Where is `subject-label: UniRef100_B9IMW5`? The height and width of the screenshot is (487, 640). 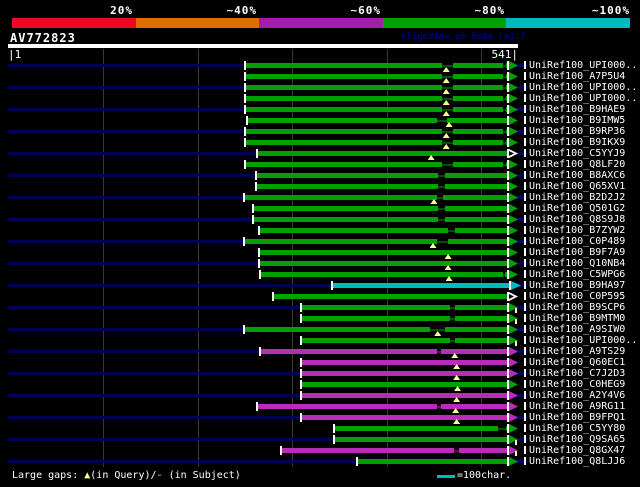 subject-label: UniRef100_B9IMW5 is located at coordinates (577, 120).